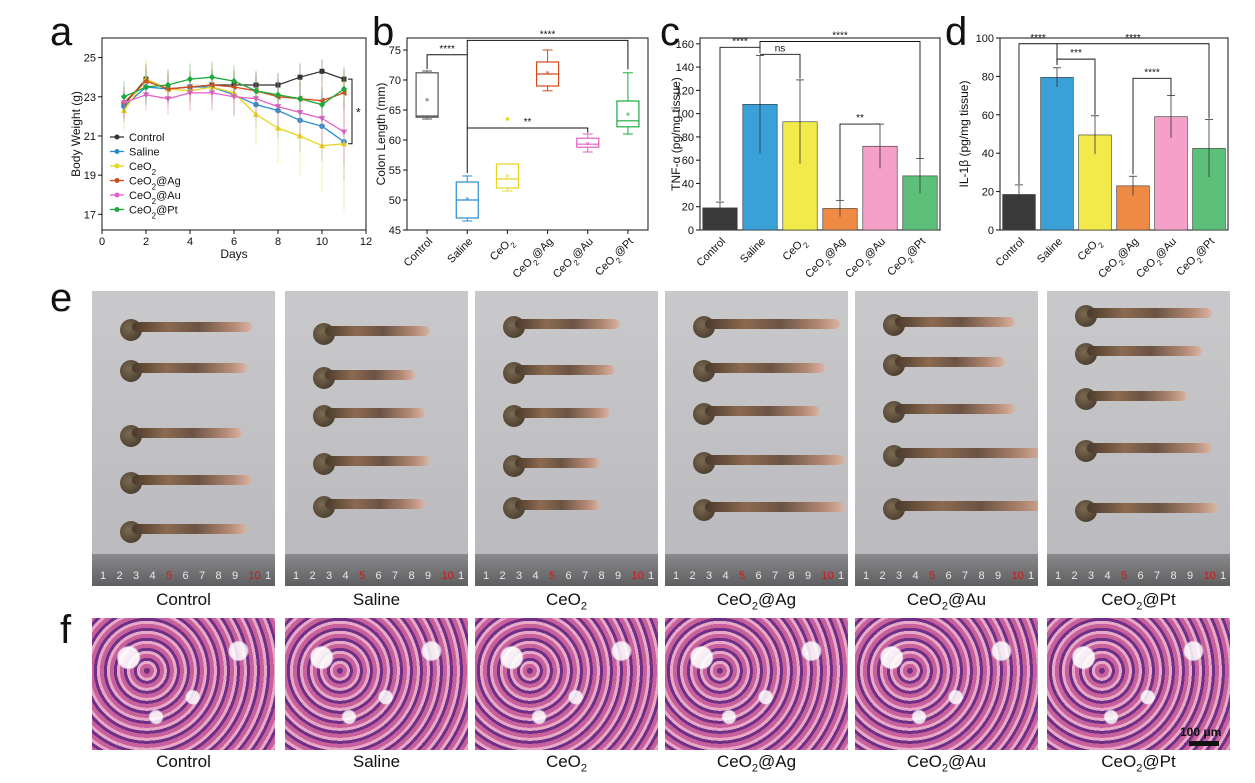 The width and height of the screenshot is (1255, 783). Describe the element at coordinates (395, 141) in the screenshot. I see `y-tick-label-b: 60` at that location.